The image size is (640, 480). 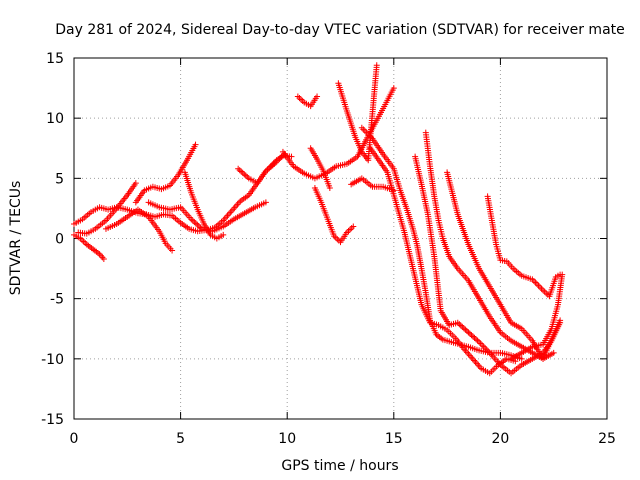 I want to click on y-tick-label: 0, so click(x=59, y=240).